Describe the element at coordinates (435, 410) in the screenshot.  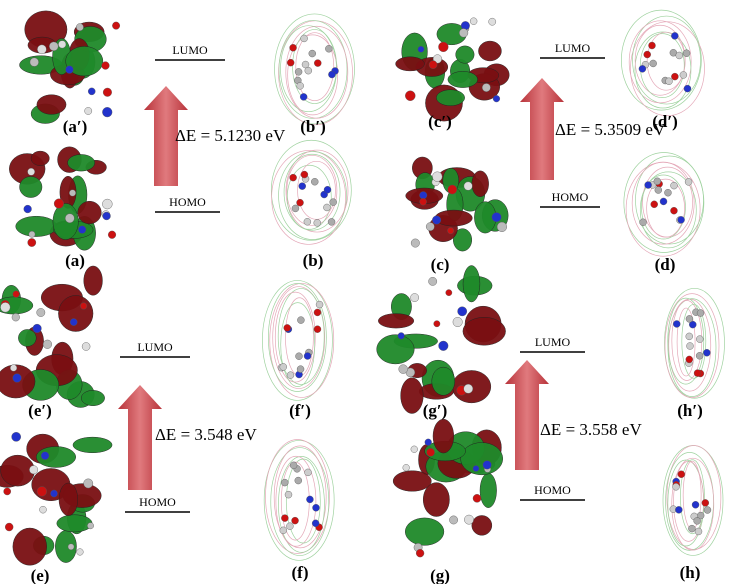
I see `panel-label: (g′)` at that location.